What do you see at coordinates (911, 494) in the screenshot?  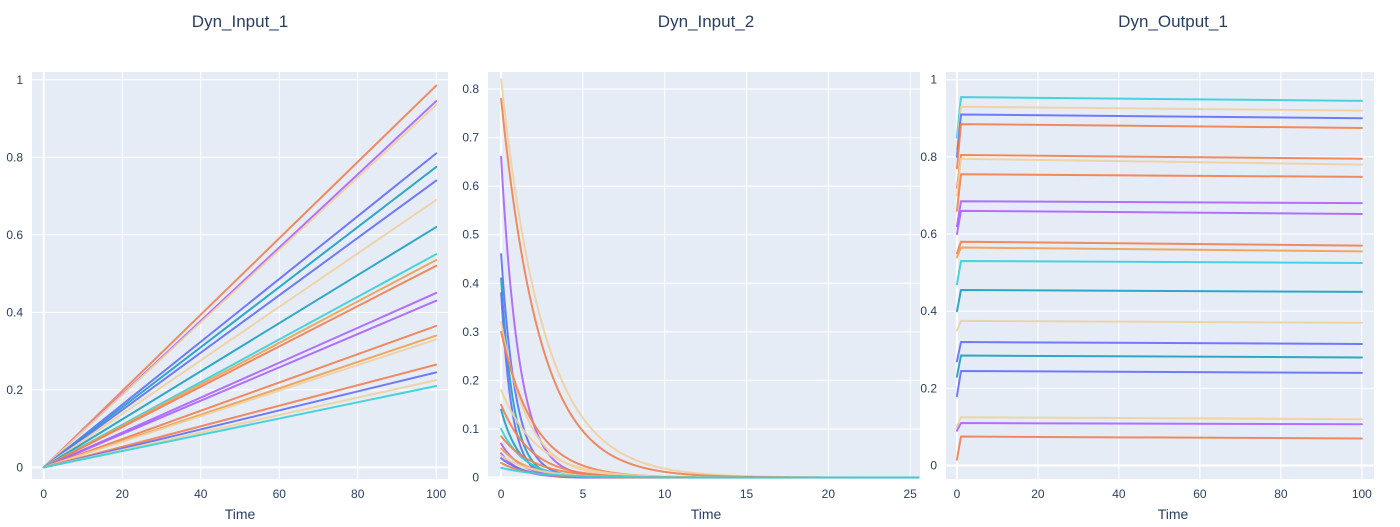 I see `x-tick-label: 25` at bounding box center [911, 494].